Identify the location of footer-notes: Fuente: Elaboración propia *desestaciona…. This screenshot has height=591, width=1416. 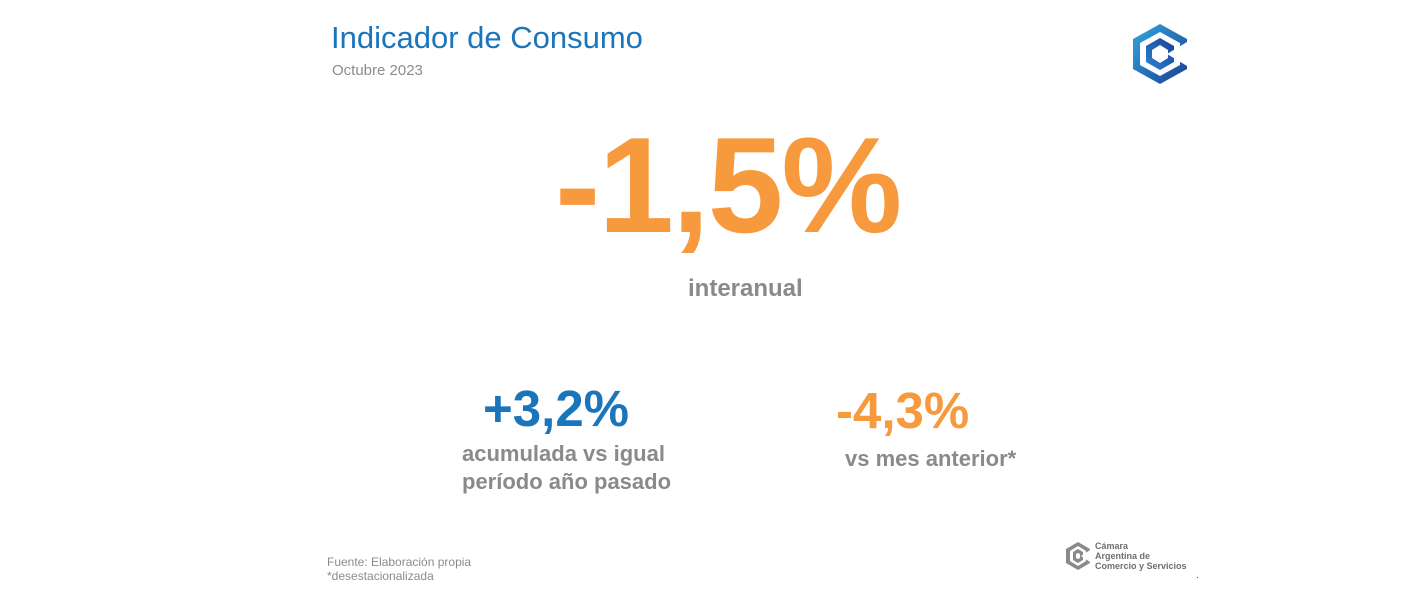
(399, 569).